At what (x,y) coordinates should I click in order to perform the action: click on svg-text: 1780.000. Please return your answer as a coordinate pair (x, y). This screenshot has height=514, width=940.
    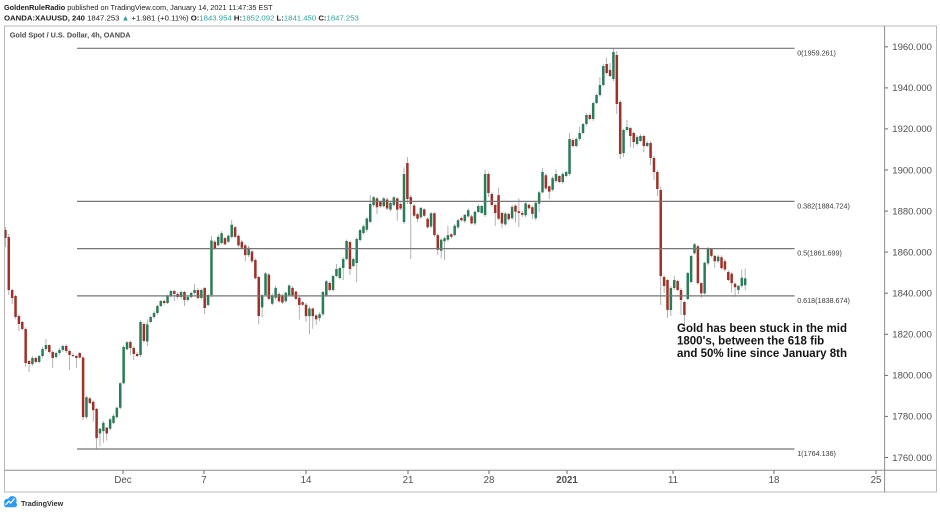
    Looking at the image, I should click on (912, 417).